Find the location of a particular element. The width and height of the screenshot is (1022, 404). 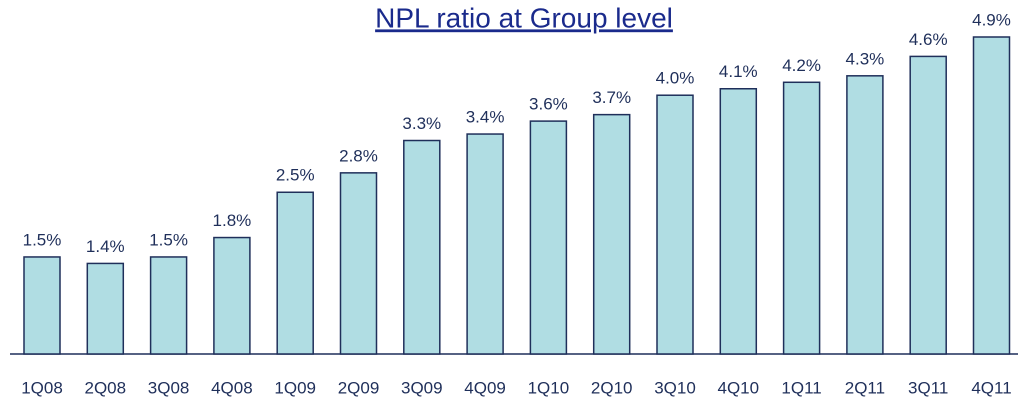

value-label: 4.9% is located at coordinates (991, 19).